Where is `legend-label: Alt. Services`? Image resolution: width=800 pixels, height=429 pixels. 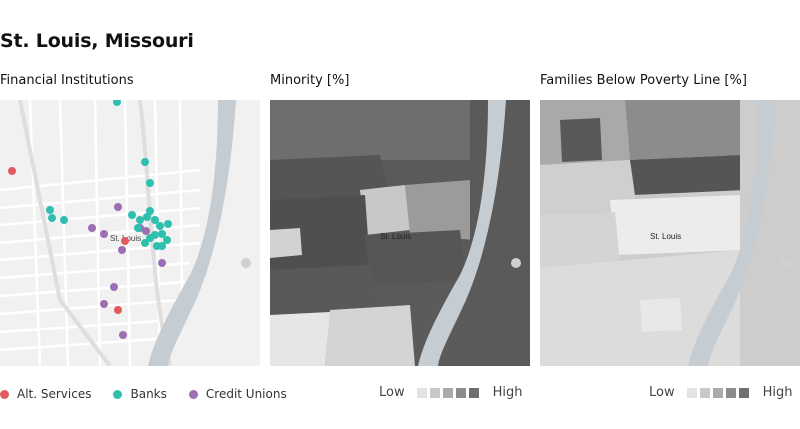
legend-label: Alt. Services is located at coordinates (54, 394).